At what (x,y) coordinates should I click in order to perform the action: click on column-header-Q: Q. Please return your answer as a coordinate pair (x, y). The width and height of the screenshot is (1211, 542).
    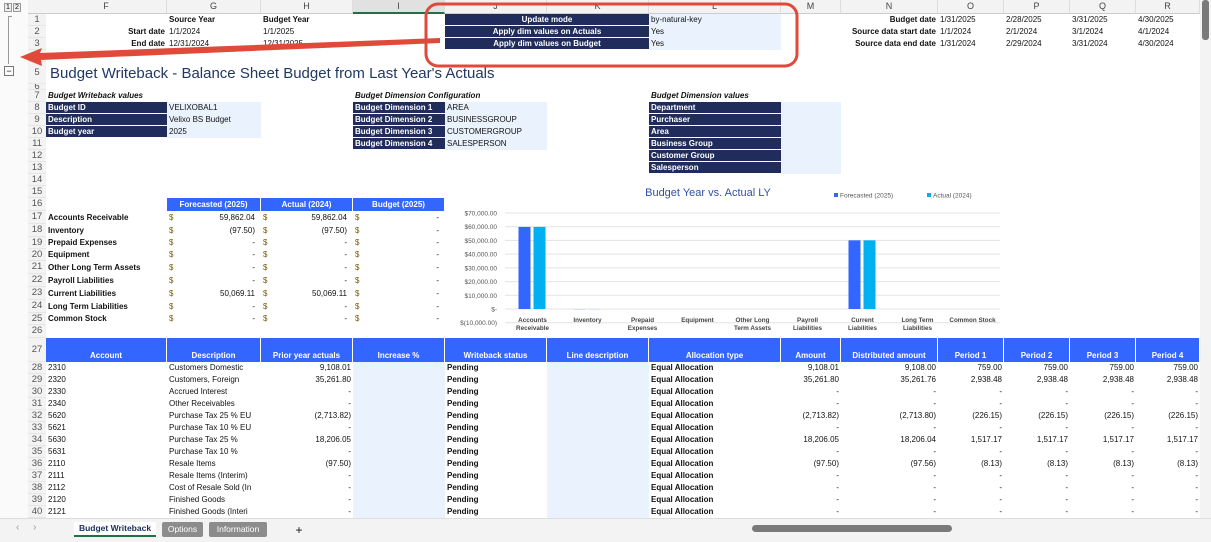
    Looking at the image, I should click on (1103, 7).